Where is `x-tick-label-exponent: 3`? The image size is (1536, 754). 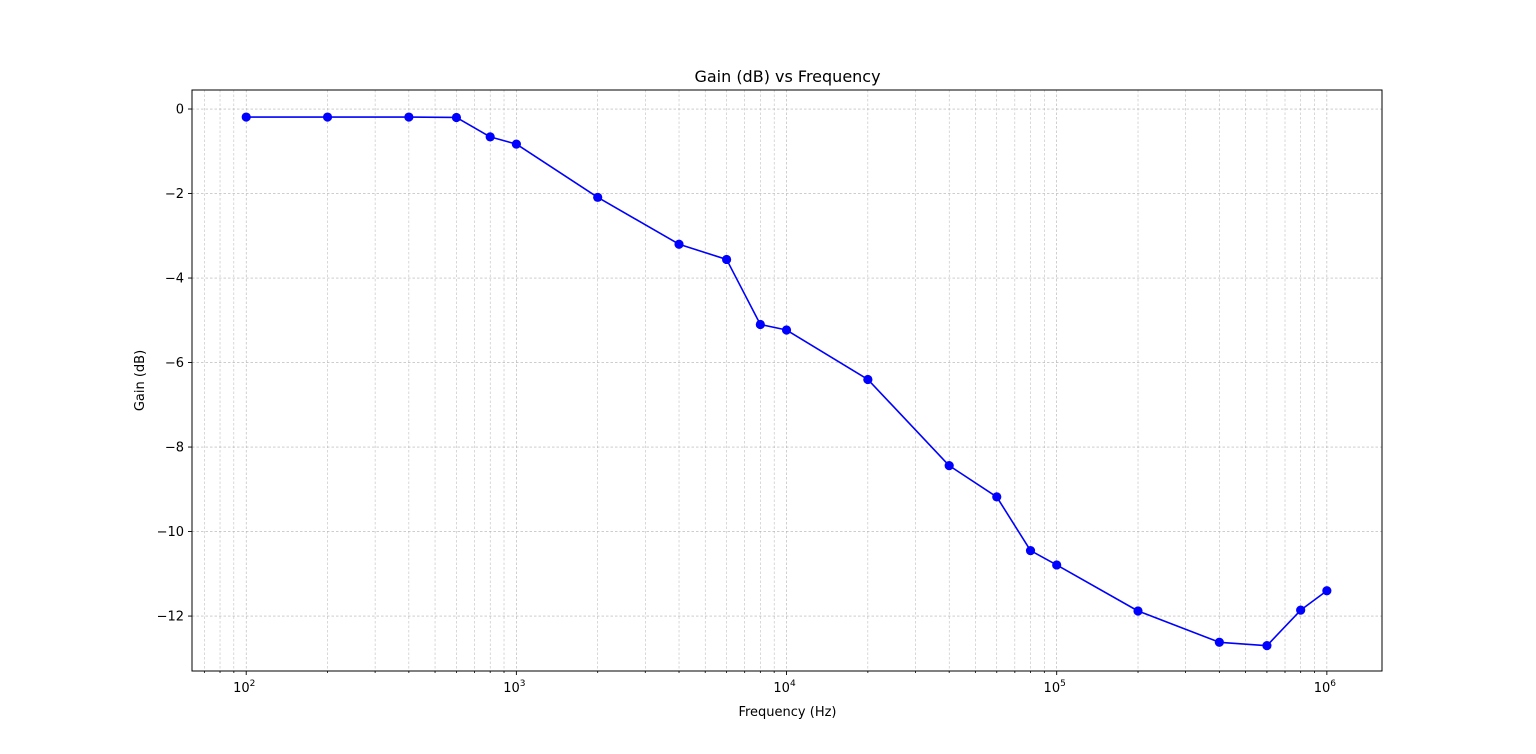 x-tick-label-exponent: 3 is located at coordinates (523, 684).